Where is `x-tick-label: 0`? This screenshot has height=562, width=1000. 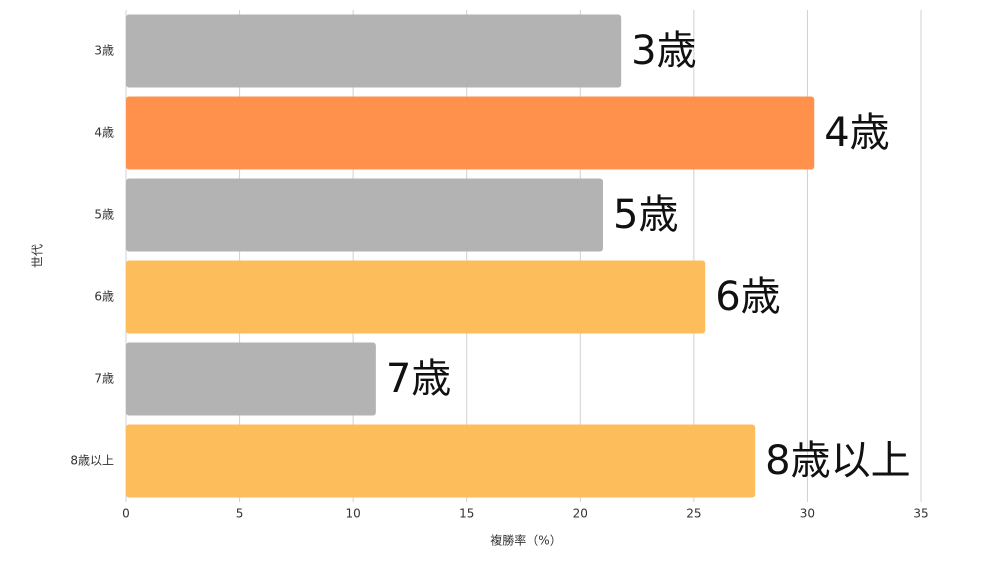
x-tick-label: 0 is located at coordinates (126, 514).